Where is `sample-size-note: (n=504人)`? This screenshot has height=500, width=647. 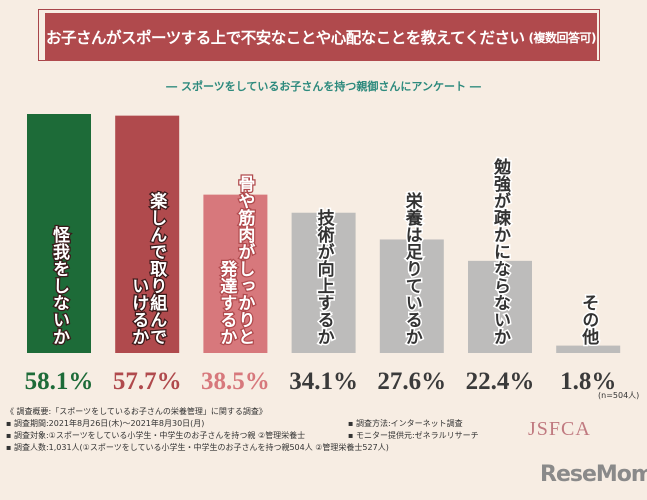
sample-size-note: (n=504人) is located at coordinates (619, 395).